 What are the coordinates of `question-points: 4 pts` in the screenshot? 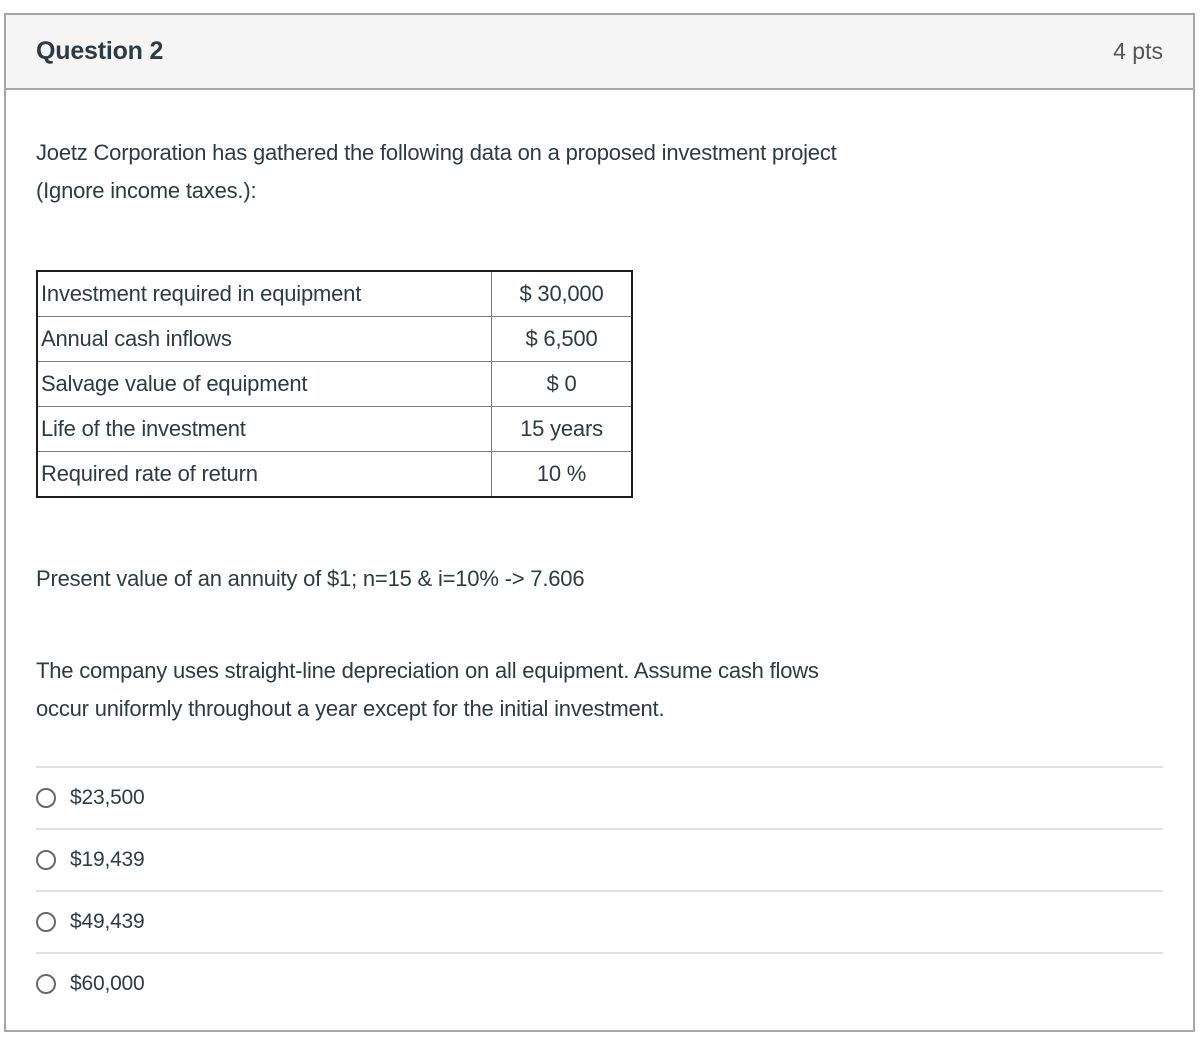 It's located at (1138, 51).